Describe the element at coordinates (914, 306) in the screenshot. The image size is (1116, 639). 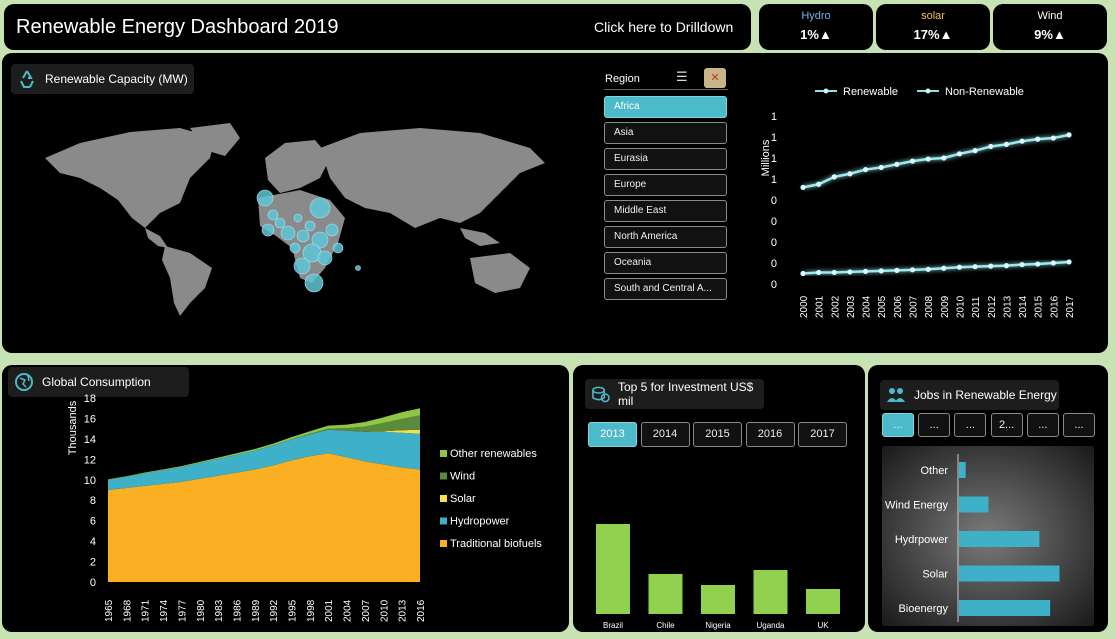
I see `x-tick-label: 2007` at that location.